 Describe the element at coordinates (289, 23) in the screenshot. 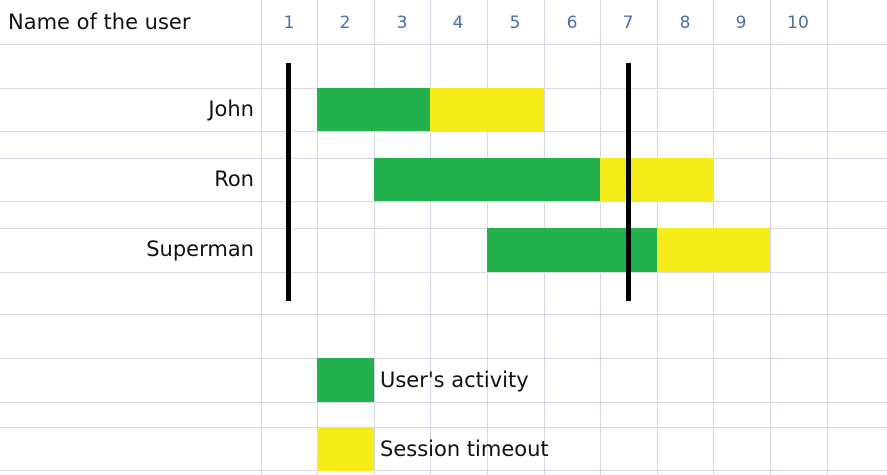

I see `x-tick-label: 1` at that location.